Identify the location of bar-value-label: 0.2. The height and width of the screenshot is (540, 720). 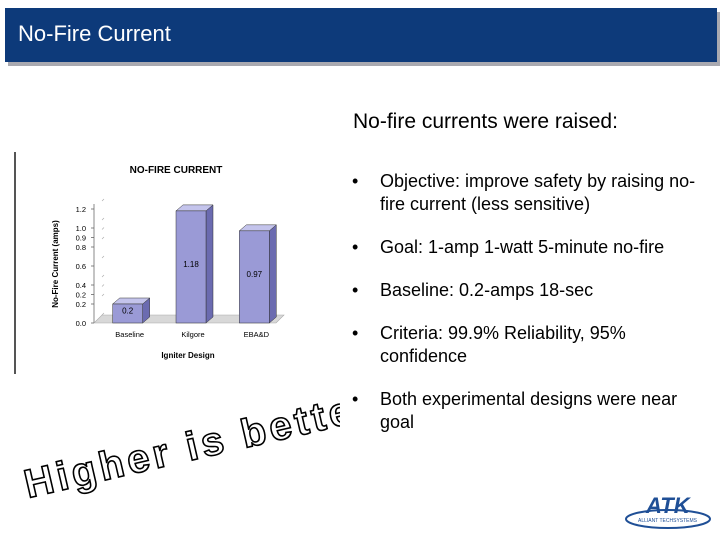
(128, 311).